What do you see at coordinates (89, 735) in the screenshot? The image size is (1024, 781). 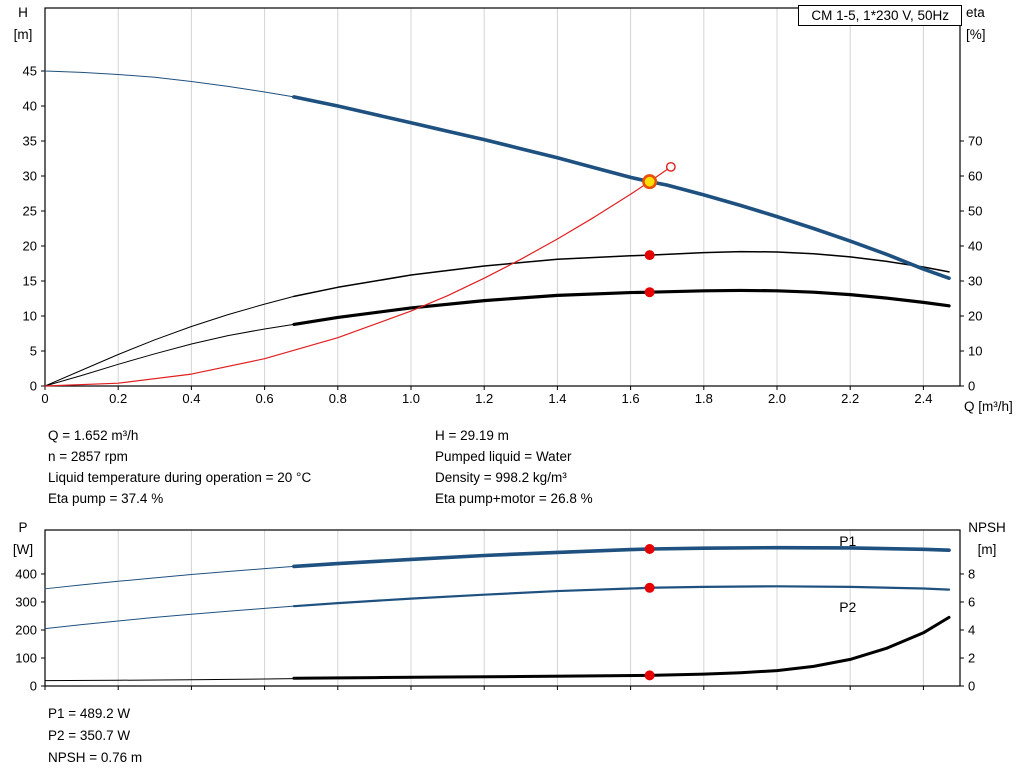 I see `result-p2: P2 = 350.7 W` at bounding box center [89, 735].